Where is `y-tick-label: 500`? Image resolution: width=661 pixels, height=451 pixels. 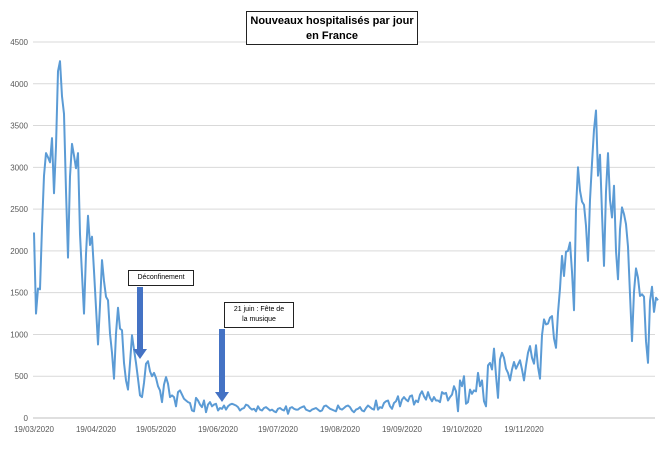 y-tick-label: 500 is located at coordinates (22, 376).